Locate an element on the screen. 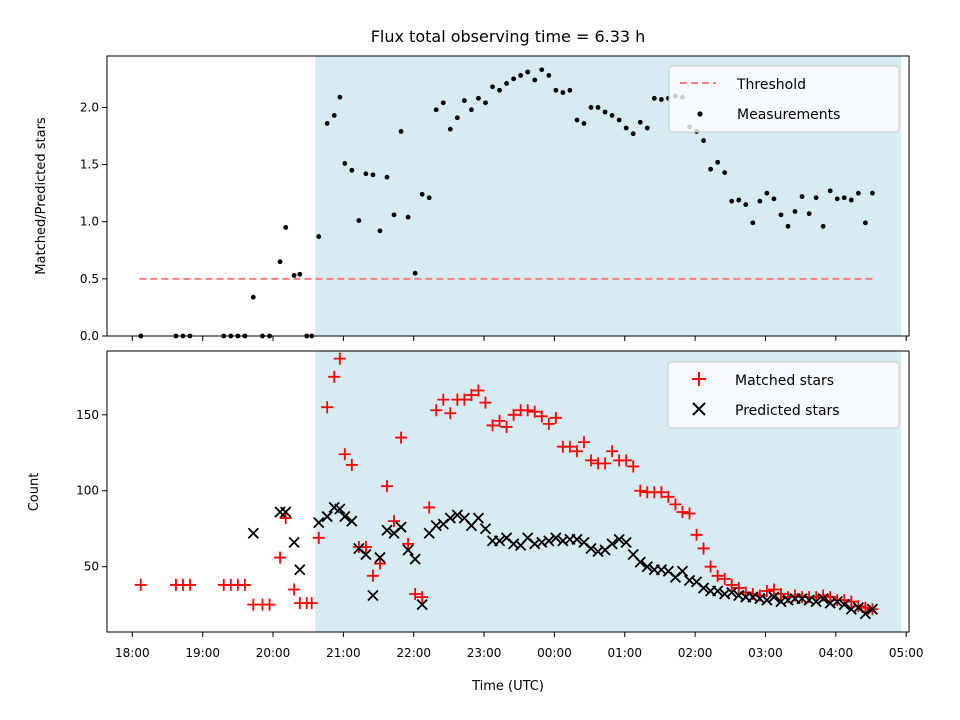 The height and width of the screenshot is (720, 960). x-tick-label: 20:00 is located at coordinates (273, 653).